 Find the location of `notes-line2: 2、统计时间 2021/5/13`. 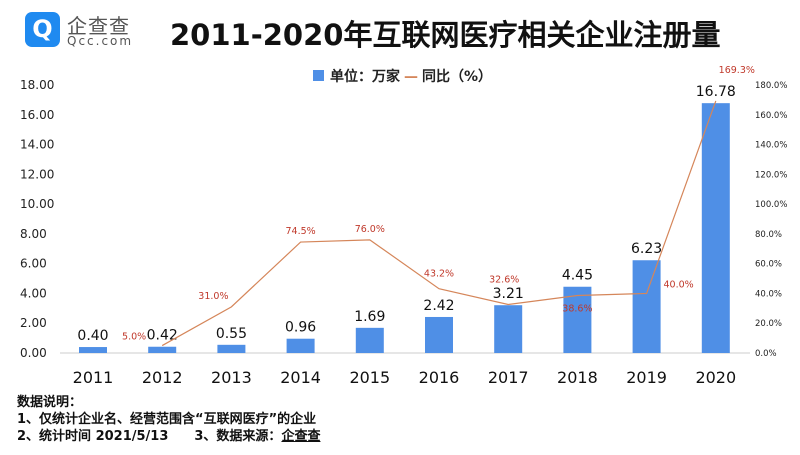

notes-line2: 2、统计时间 2021/5/13 is located at coordinates (93, 436).